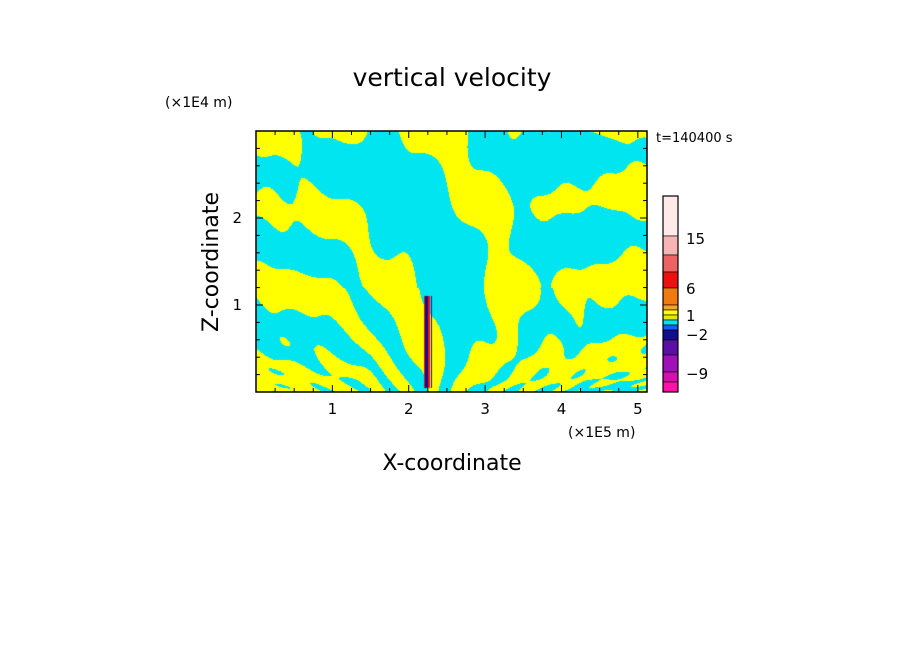 This screenshot has width=904, height=654. What do you see at coordinates (691, 289) in the screenshot?
I see `colorbar-label: 6` at bounding box center [691, 289].